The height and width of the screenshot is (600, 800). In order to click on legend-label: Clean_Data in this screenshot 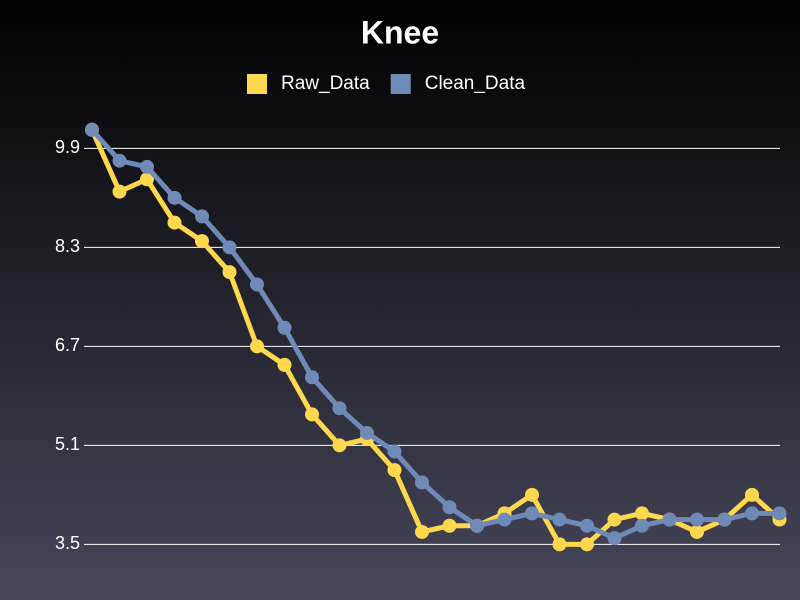, I will do `click(475, 83)`.